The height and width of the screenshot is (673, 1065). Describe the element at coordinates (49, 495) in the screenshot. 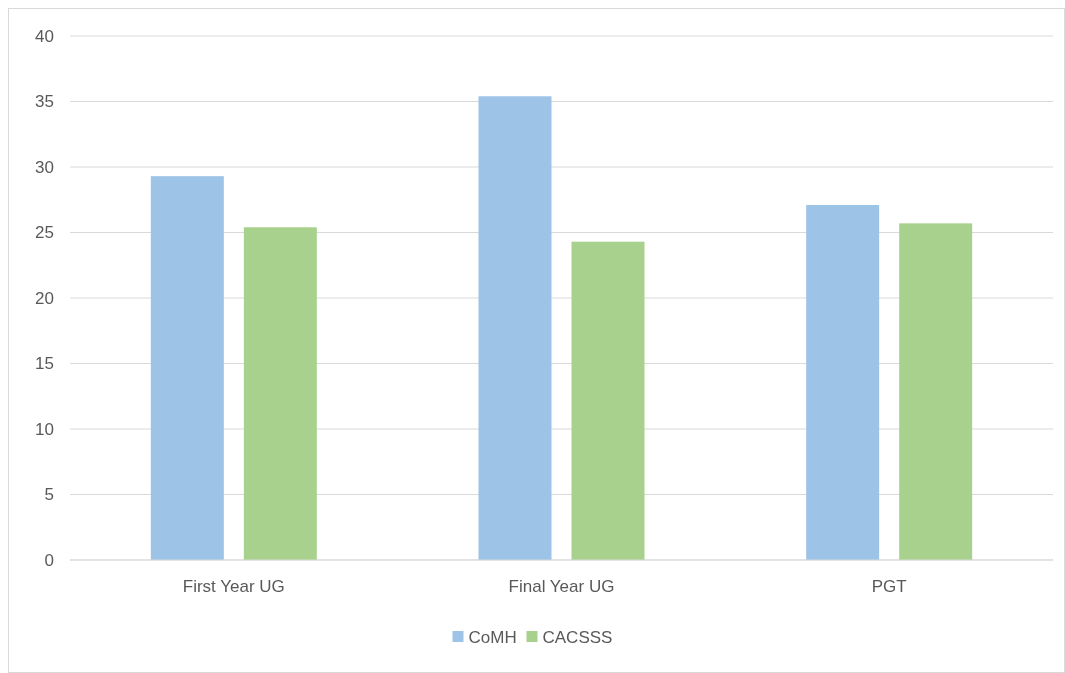

I see `y-tick-label: 5` at that location.